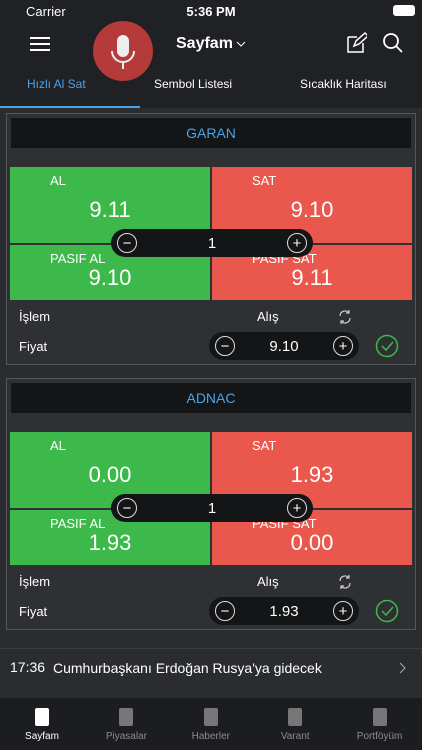 This screenshot has height=750, width=422. I want to click on stepper: − 9.10 +, so click(284, 346).